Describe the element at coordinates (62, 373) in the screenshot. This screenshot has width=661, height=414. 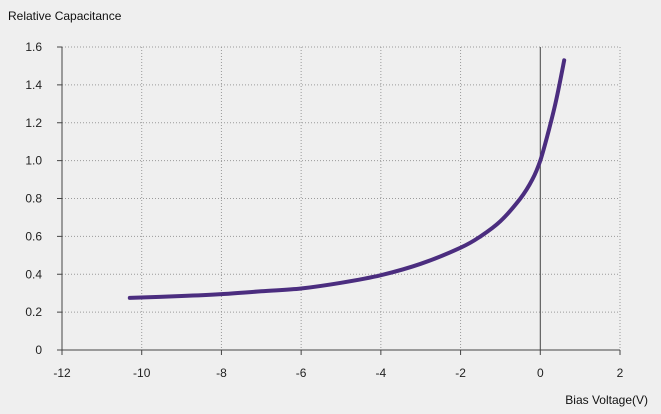
I see `x-tick-label: -12` at that location.